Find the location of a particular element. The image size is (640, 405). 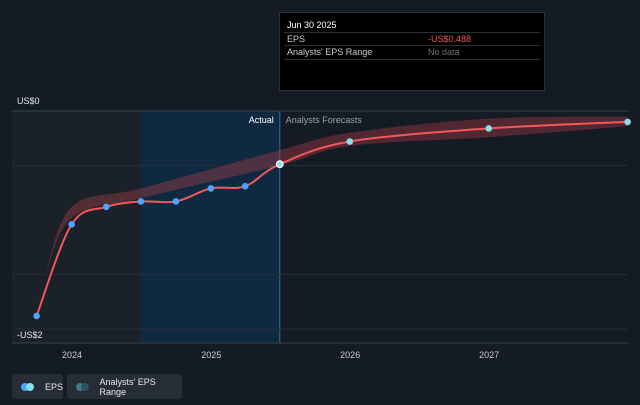

legend-eps-label: EPS is located at coordinates (53, 386).